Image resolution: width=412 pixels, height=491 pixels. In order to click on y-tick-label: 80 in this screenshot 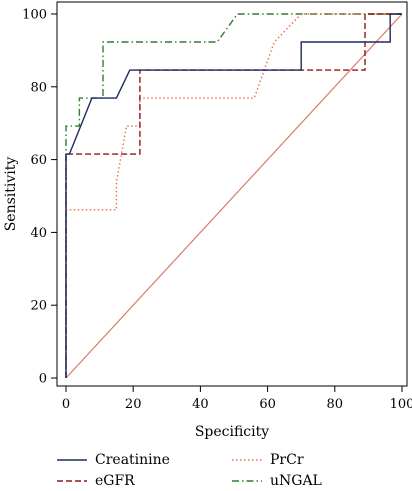, I will do `click(38, 87)`.